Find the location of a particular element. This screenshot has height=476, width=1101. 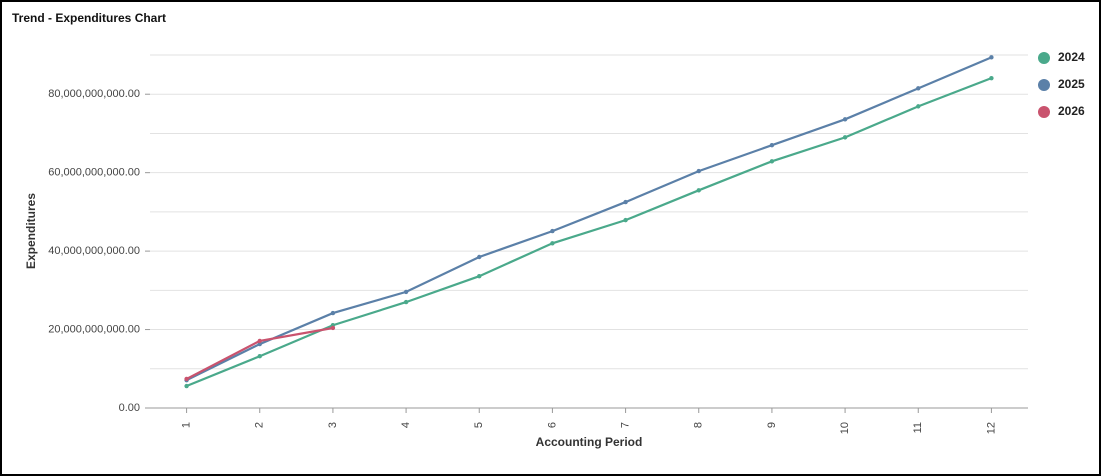

x-tick-label: 3 is located at coordinates (333, 425).